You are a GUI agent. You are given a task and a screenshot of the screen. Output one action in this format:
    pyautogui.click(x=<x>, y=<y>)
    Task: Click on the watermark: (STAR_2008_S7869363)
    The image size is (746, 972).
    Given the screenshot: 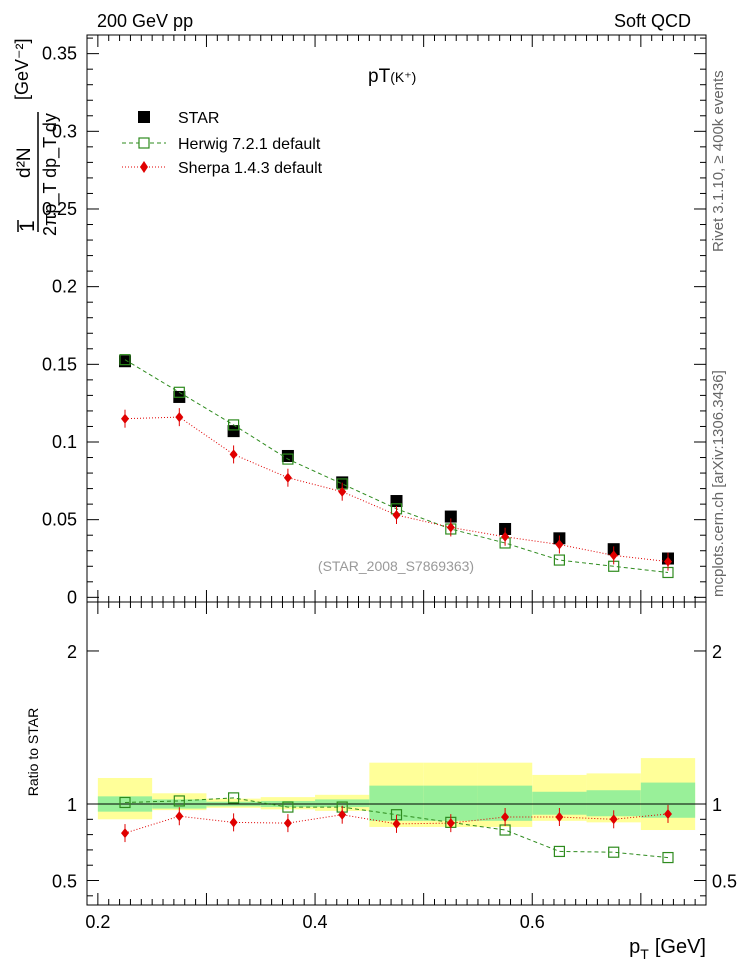 What is the action you would take?
    pyautogui.click(x=396, y=566)
    